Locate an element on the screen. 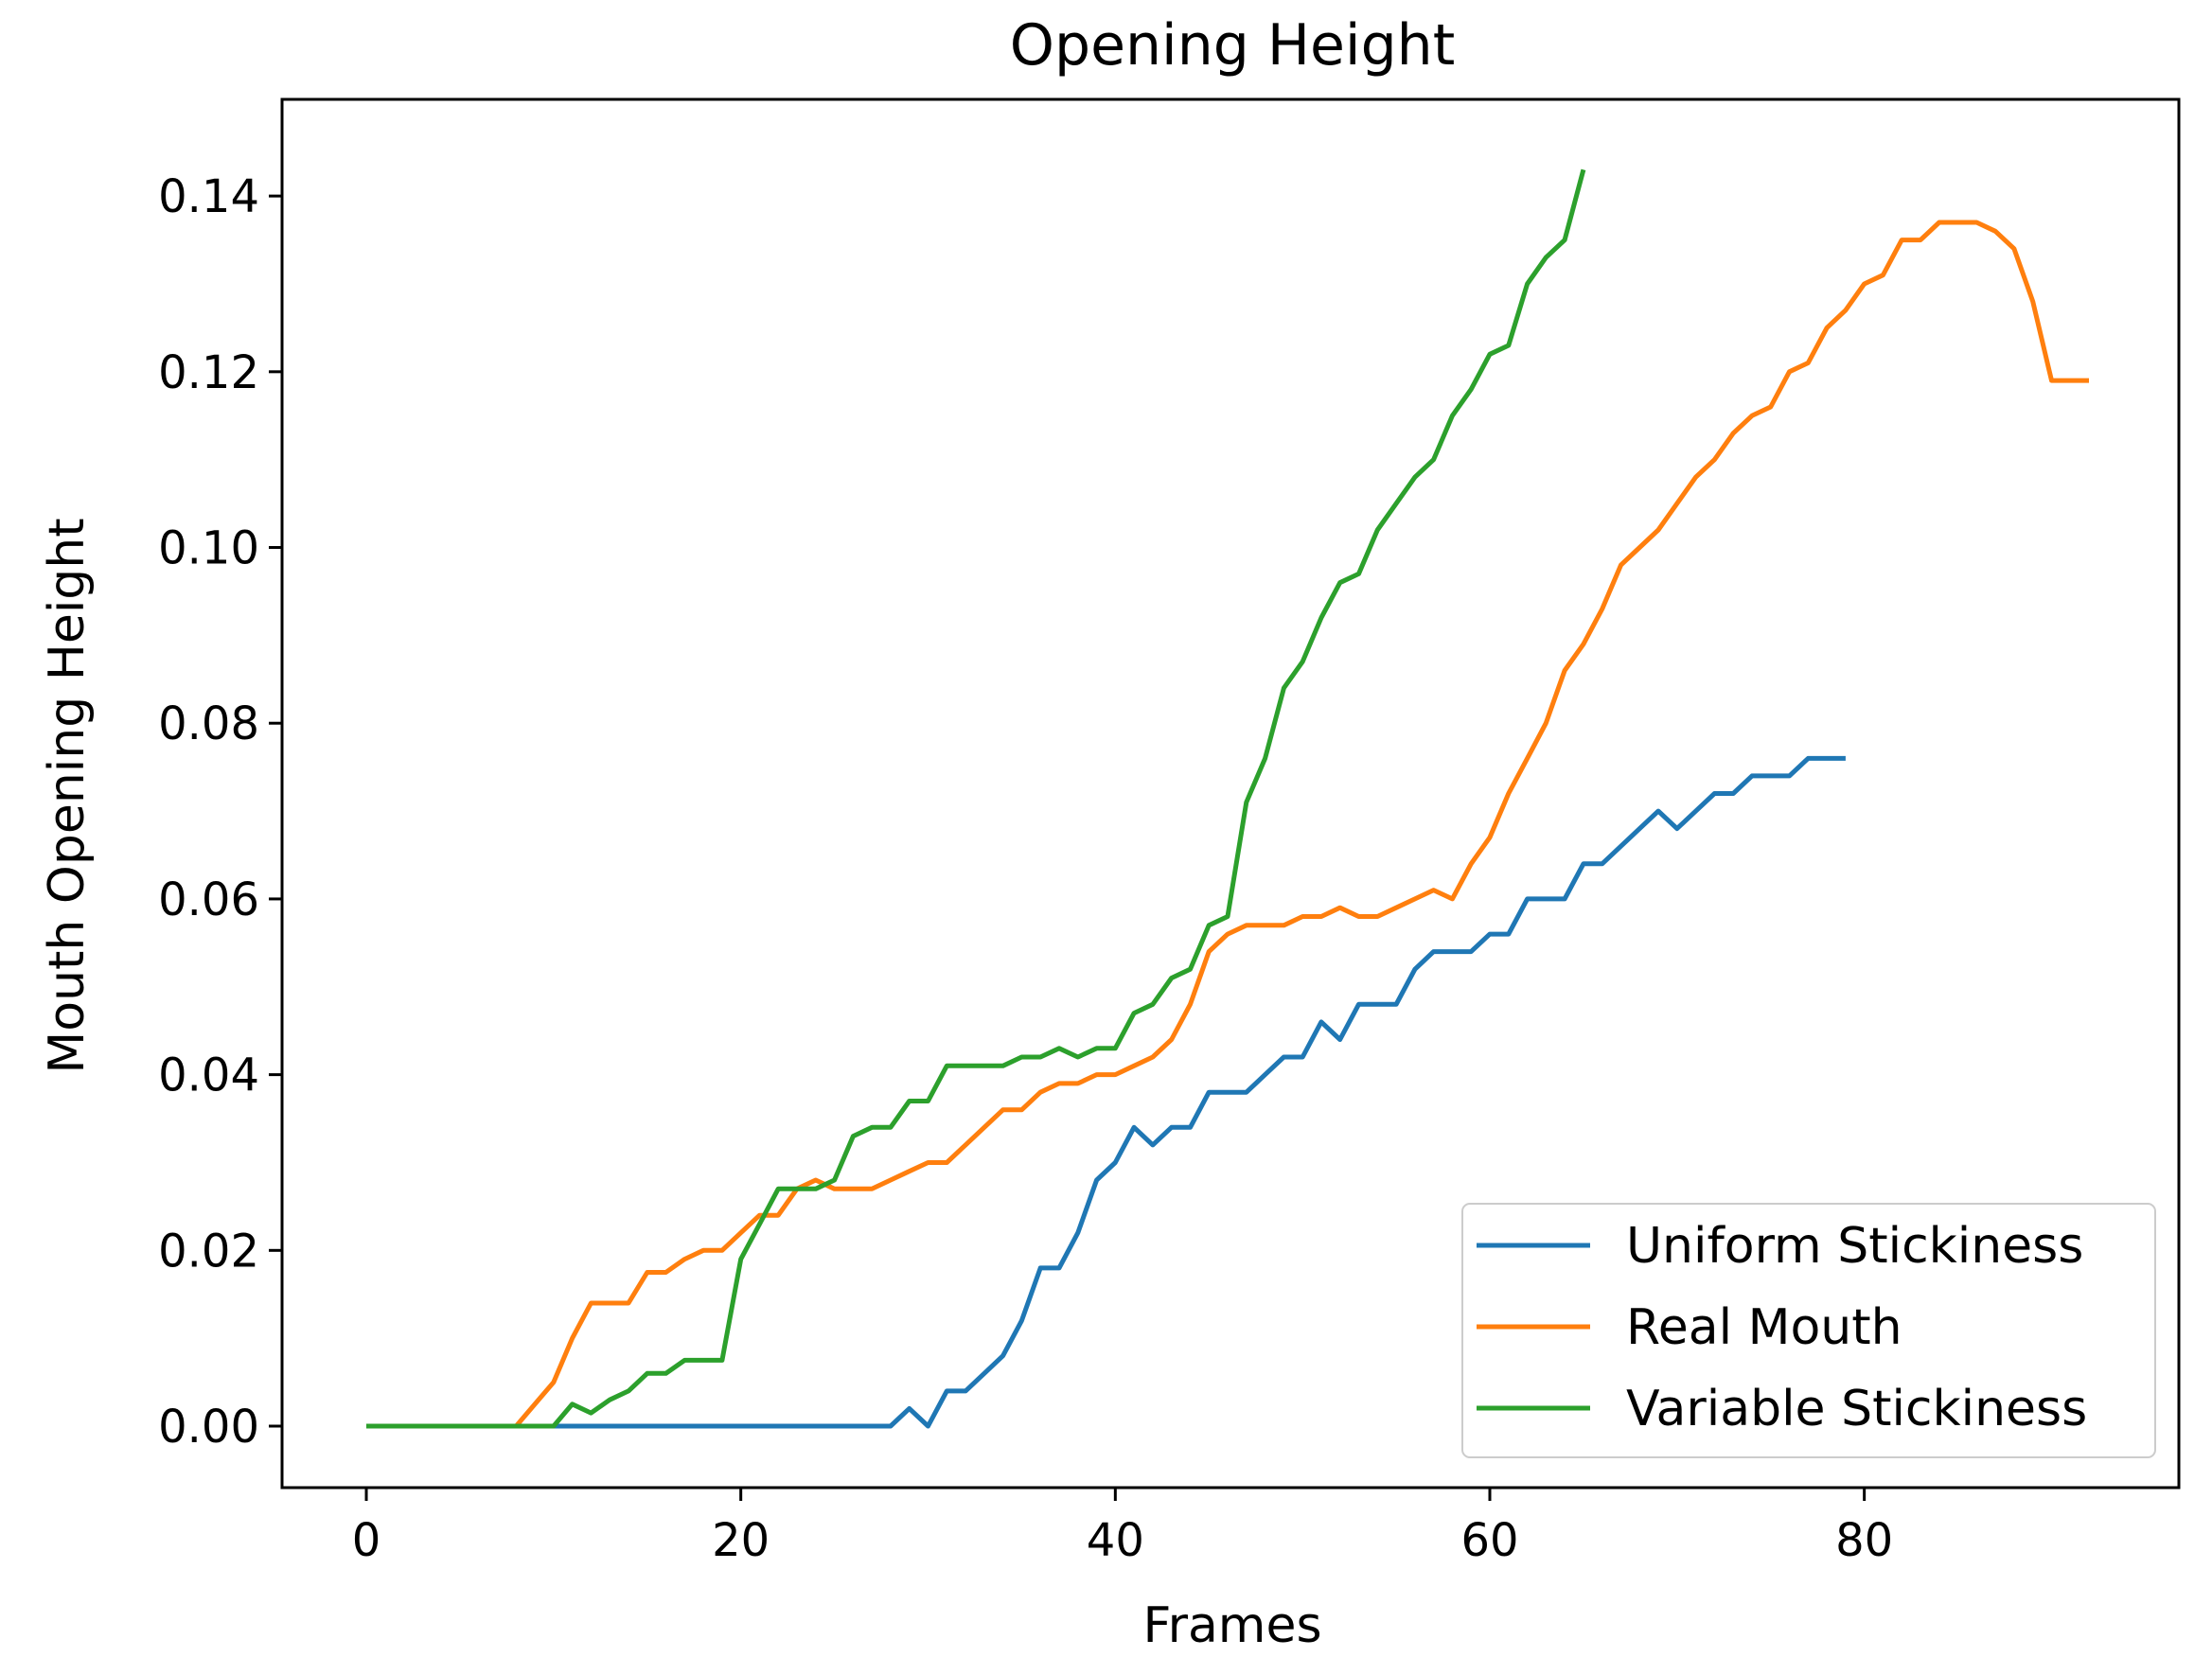  y-tick-label: 0.12 is located at coordinates (208, 372).